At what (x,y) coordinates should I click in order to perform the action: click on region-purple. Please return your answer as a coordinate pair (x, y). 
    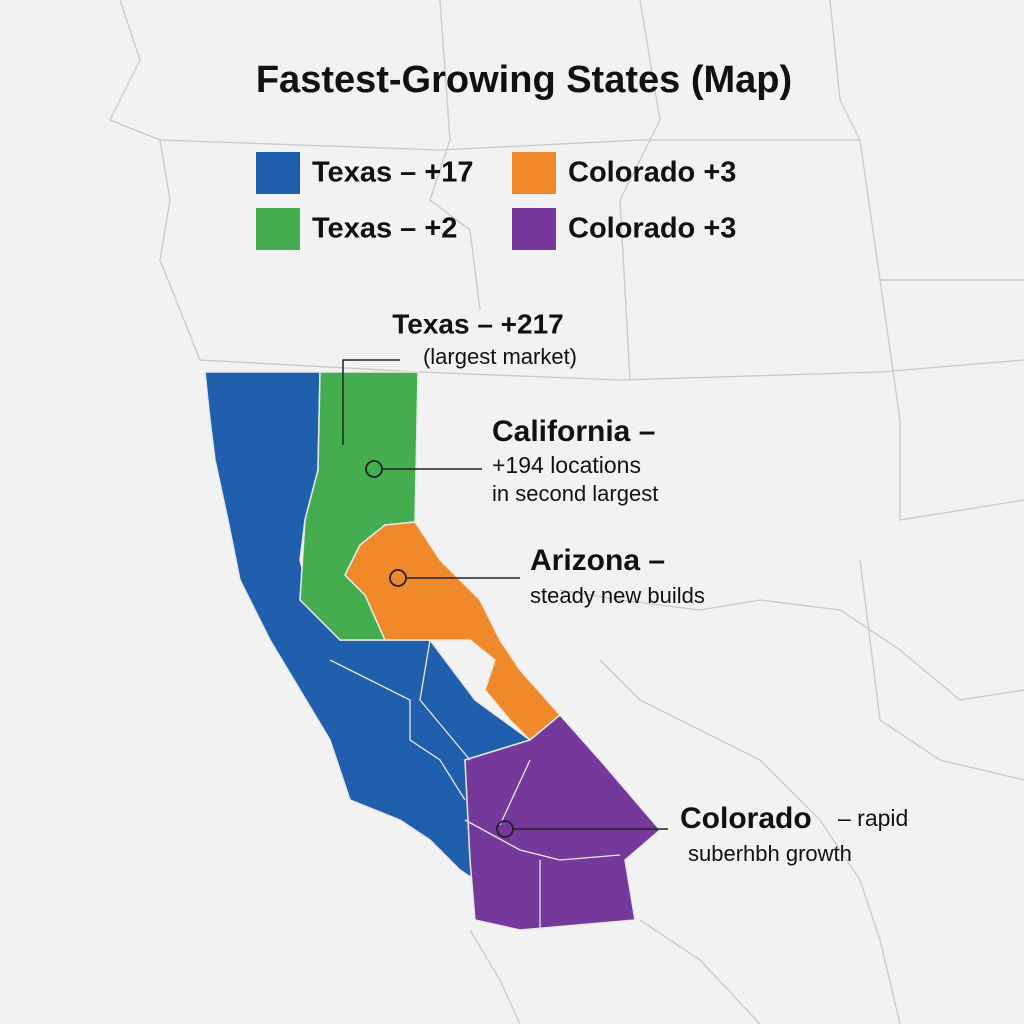
    Looking at the image, I should click on (563, 822).